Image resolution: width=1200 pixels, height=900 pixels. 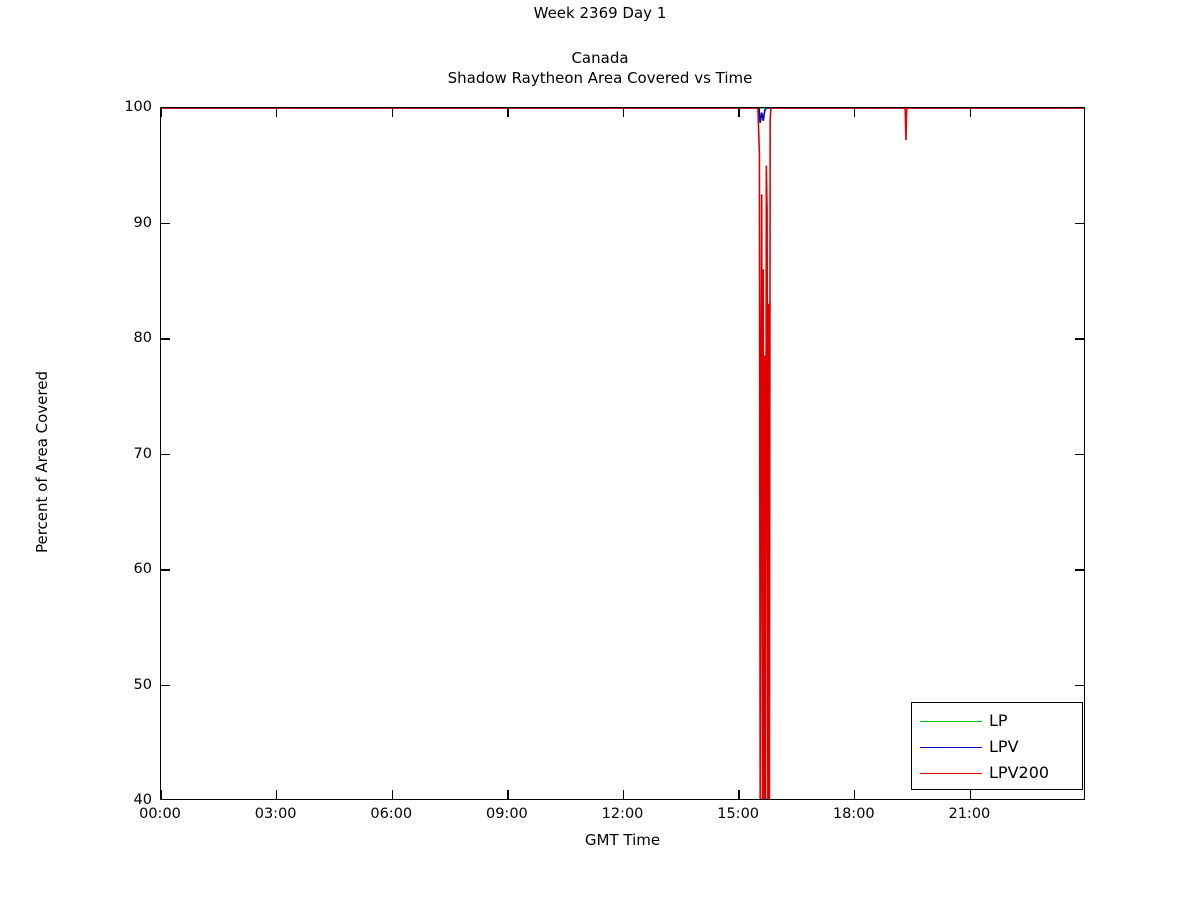 What do you see at coordinates (1019, 772) in the screenshot?
I see `legend-label: LPV200` at bounding box center [1019, 772].